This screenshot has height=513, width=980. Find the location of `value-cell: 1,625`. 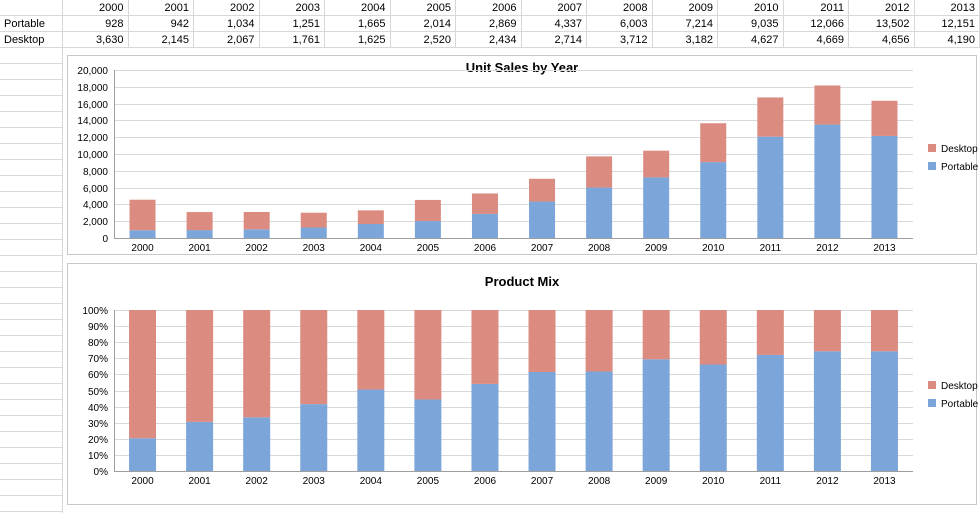

value-cell: 1,625 is located at coordinates (358, 40).